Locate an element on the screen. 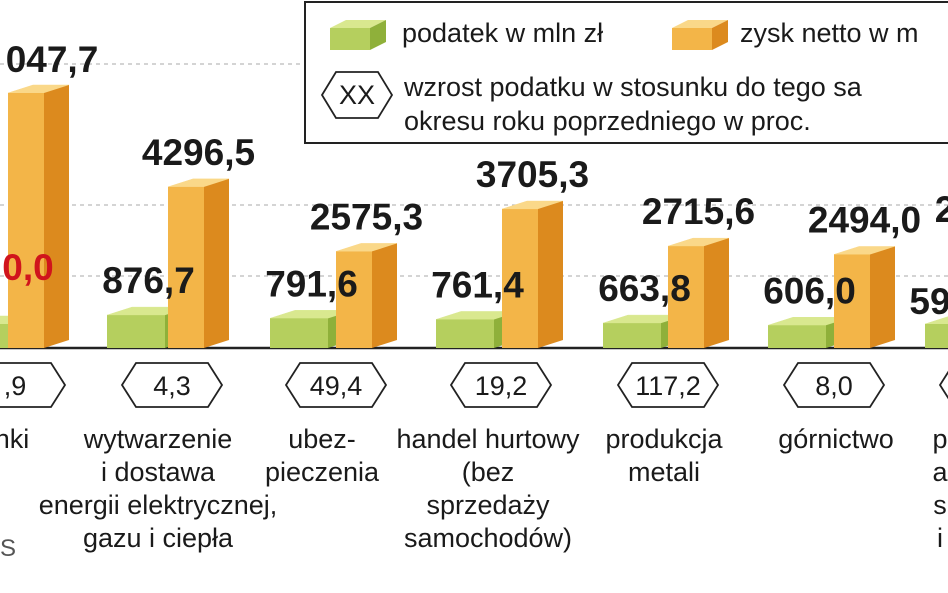  growth-label: 117,2 is located at coordinates (668, 386).